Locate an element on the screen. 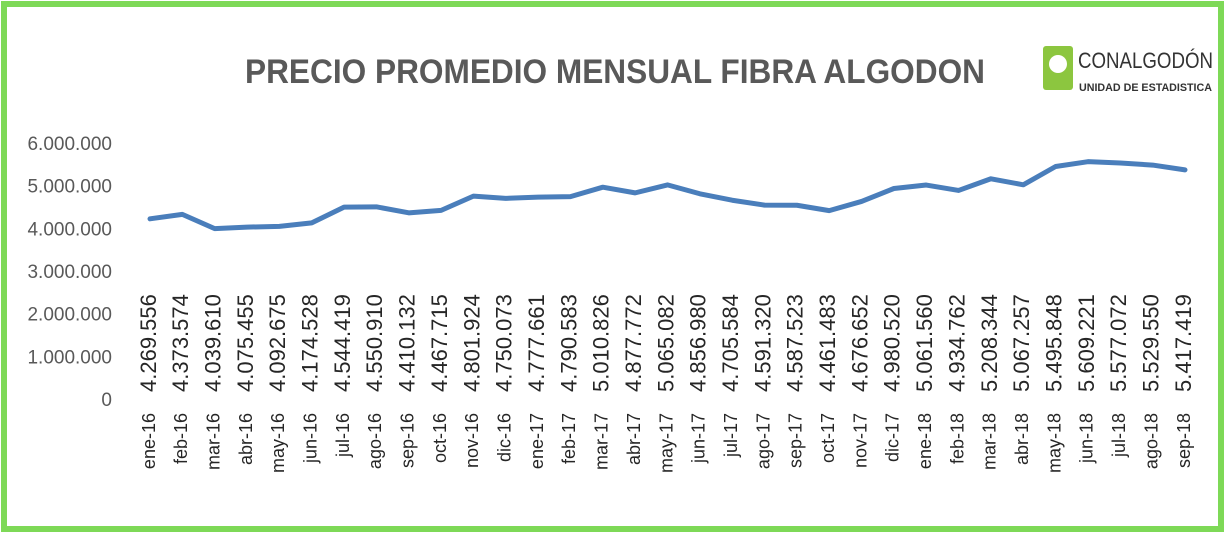  x-tick-label: mar-18 is located at coordinates (990, 441).